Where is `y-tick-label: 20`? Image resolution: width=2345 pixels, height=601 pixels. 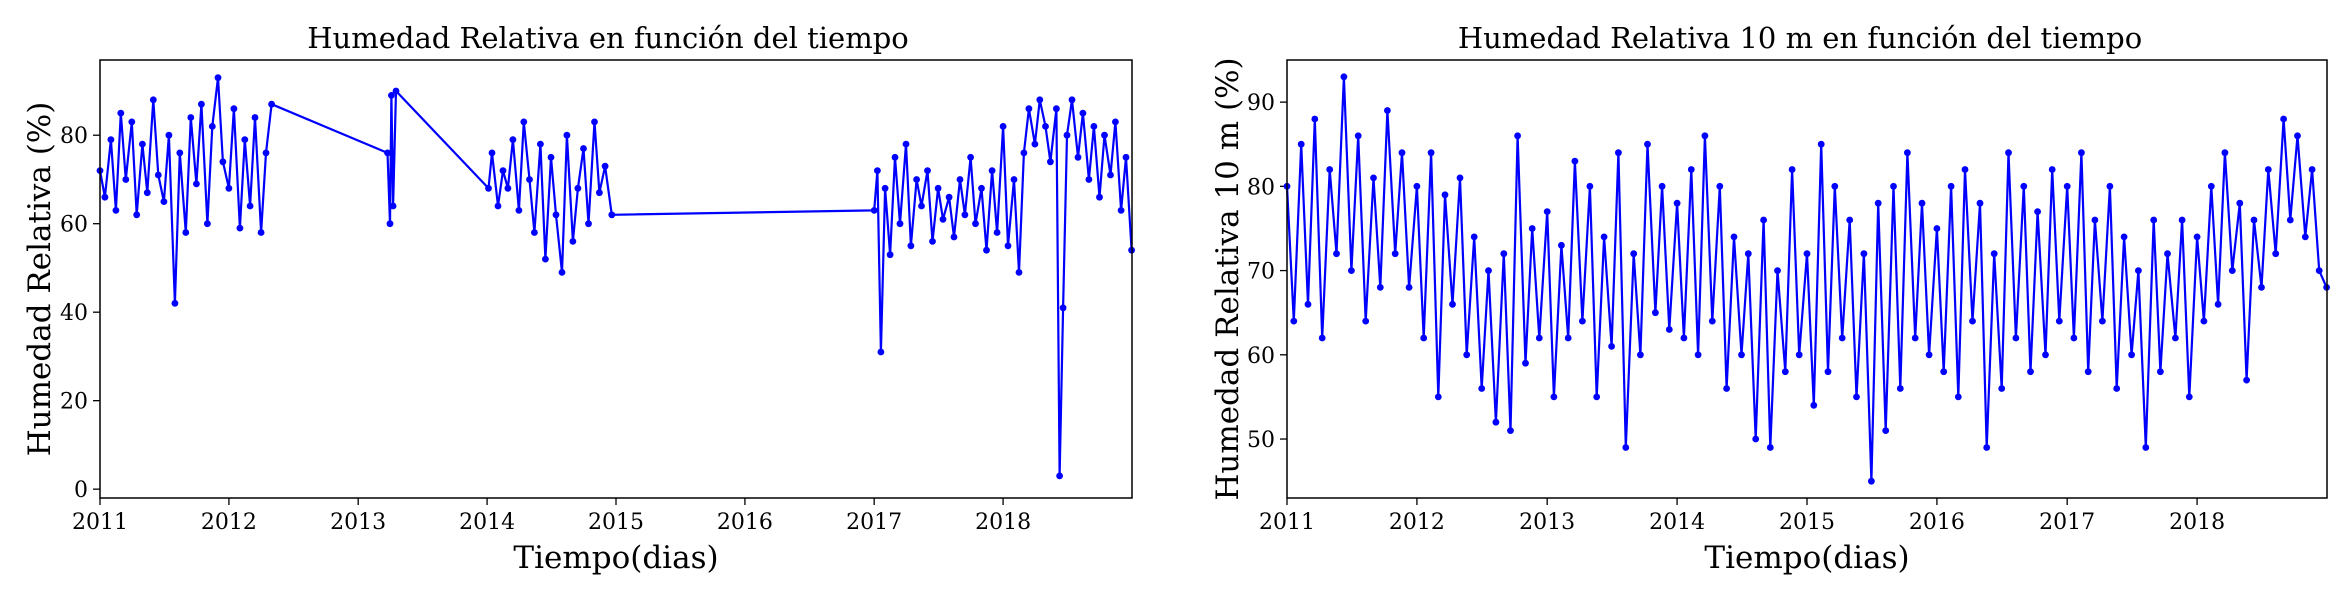 y-tick-label: 20 is located at coordinates (74, 402).